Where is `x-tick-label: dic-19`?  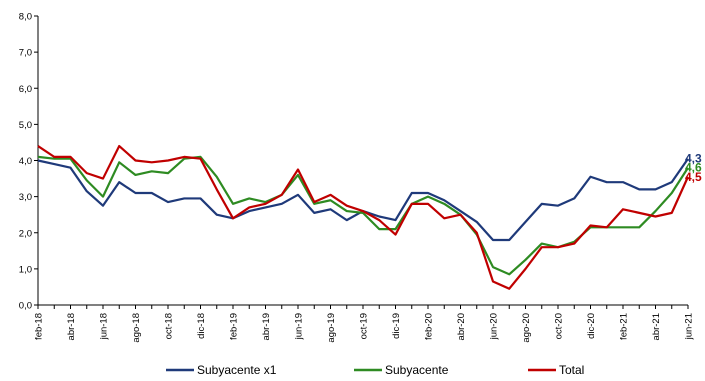 x-tick-label: dic-19 is located at coordinates (396, 326).